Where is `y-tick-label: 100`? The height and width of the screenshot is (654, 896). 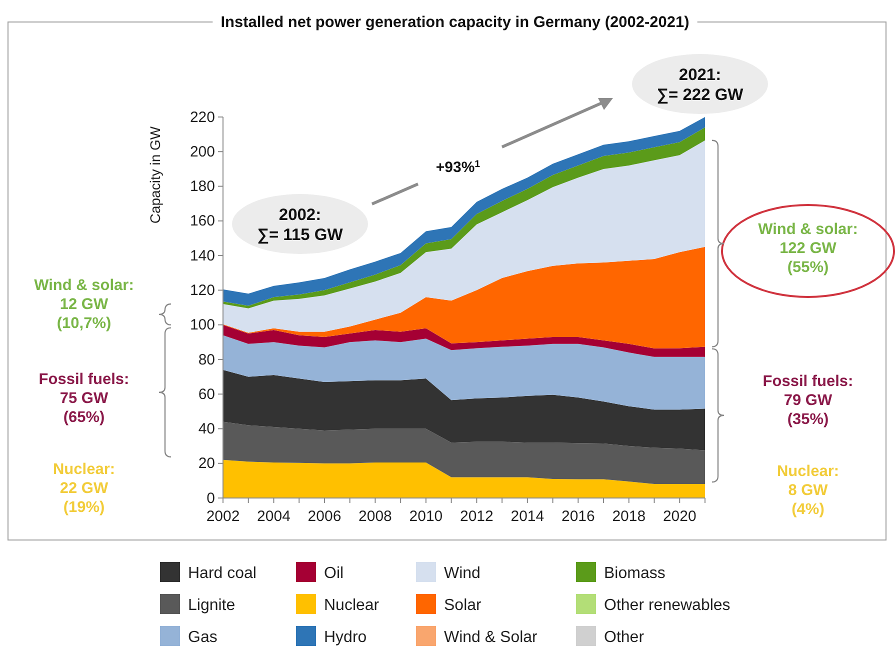 y-tick-label: 100 is located at coordinates (202, 325).